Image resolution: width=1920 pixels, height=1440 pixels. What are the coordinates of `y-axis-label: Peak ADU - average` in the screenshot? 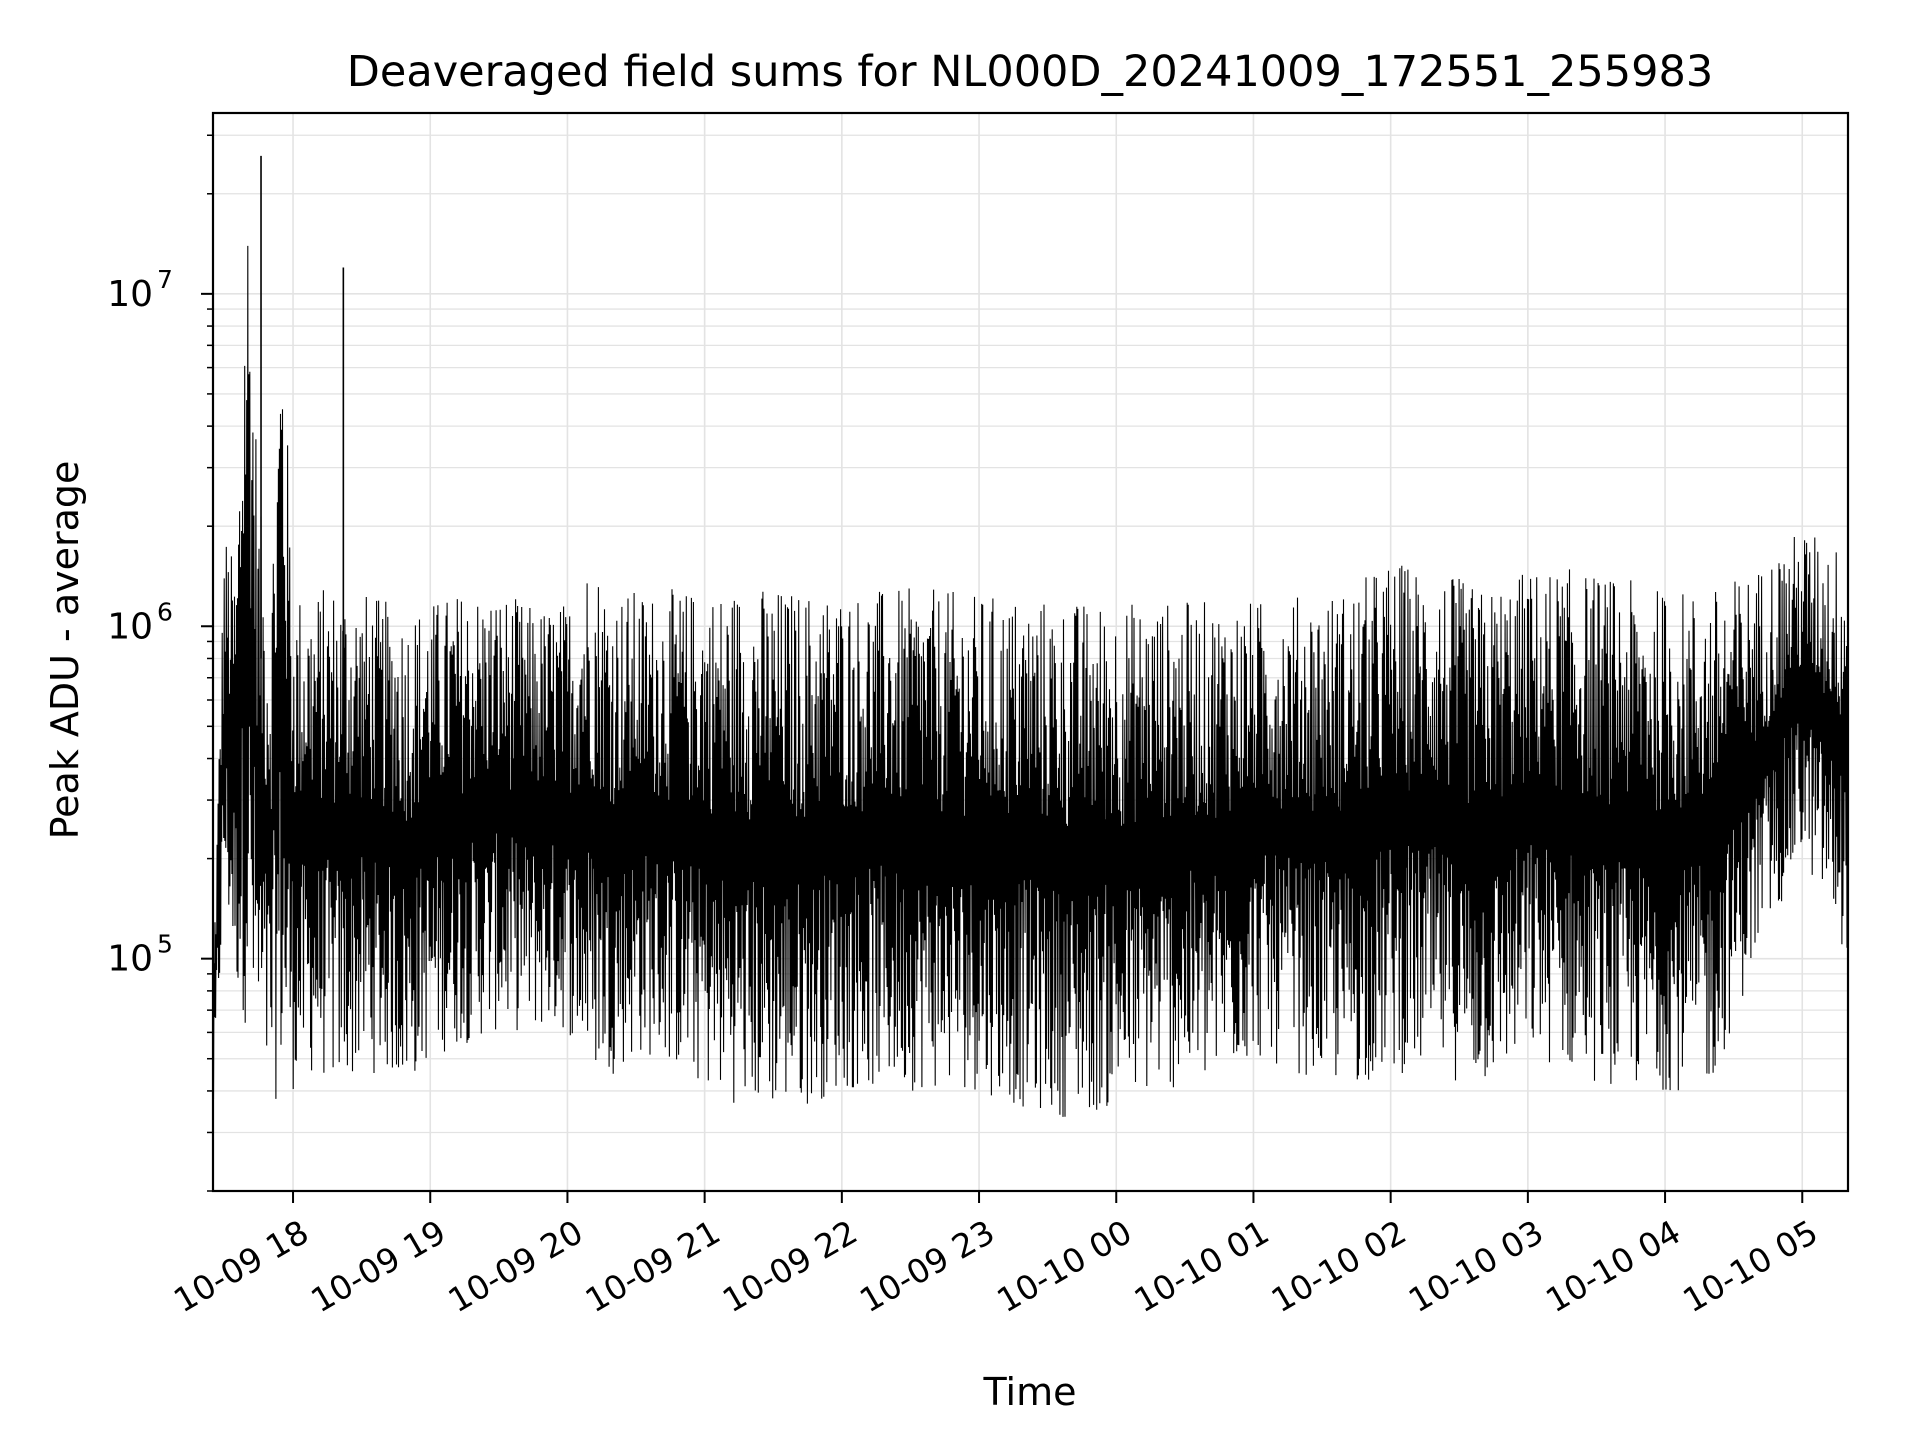 It's located at (65, 650).